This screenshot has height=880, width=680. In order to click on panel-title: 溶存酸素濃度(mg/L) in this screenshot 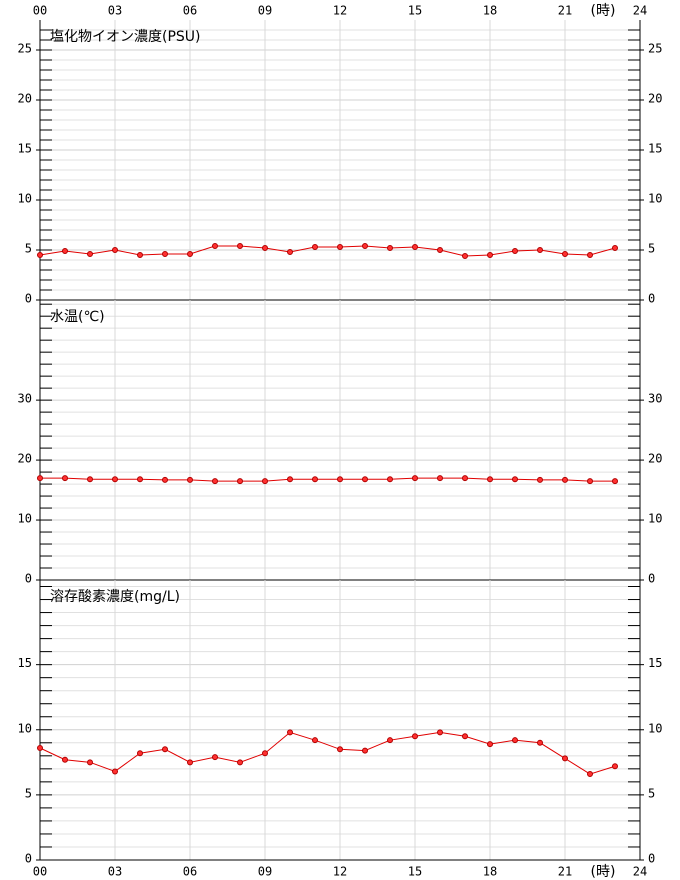, I will do `click(115, 597)`.